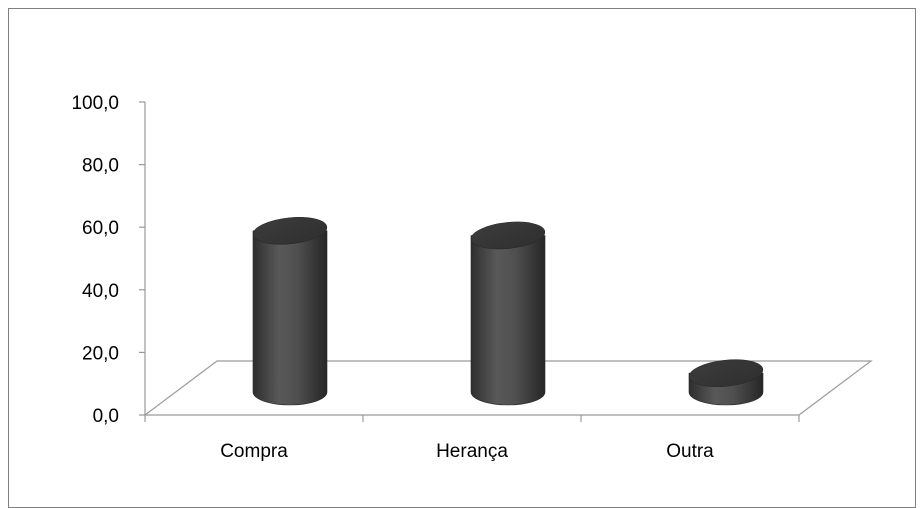  What do you see at coordinates (108, 260) in the screenshot?
I see `y-axis-ticks: 0,0 20,0 40,0 60,0 80,0 100,0` at bounding box center [108, 260].